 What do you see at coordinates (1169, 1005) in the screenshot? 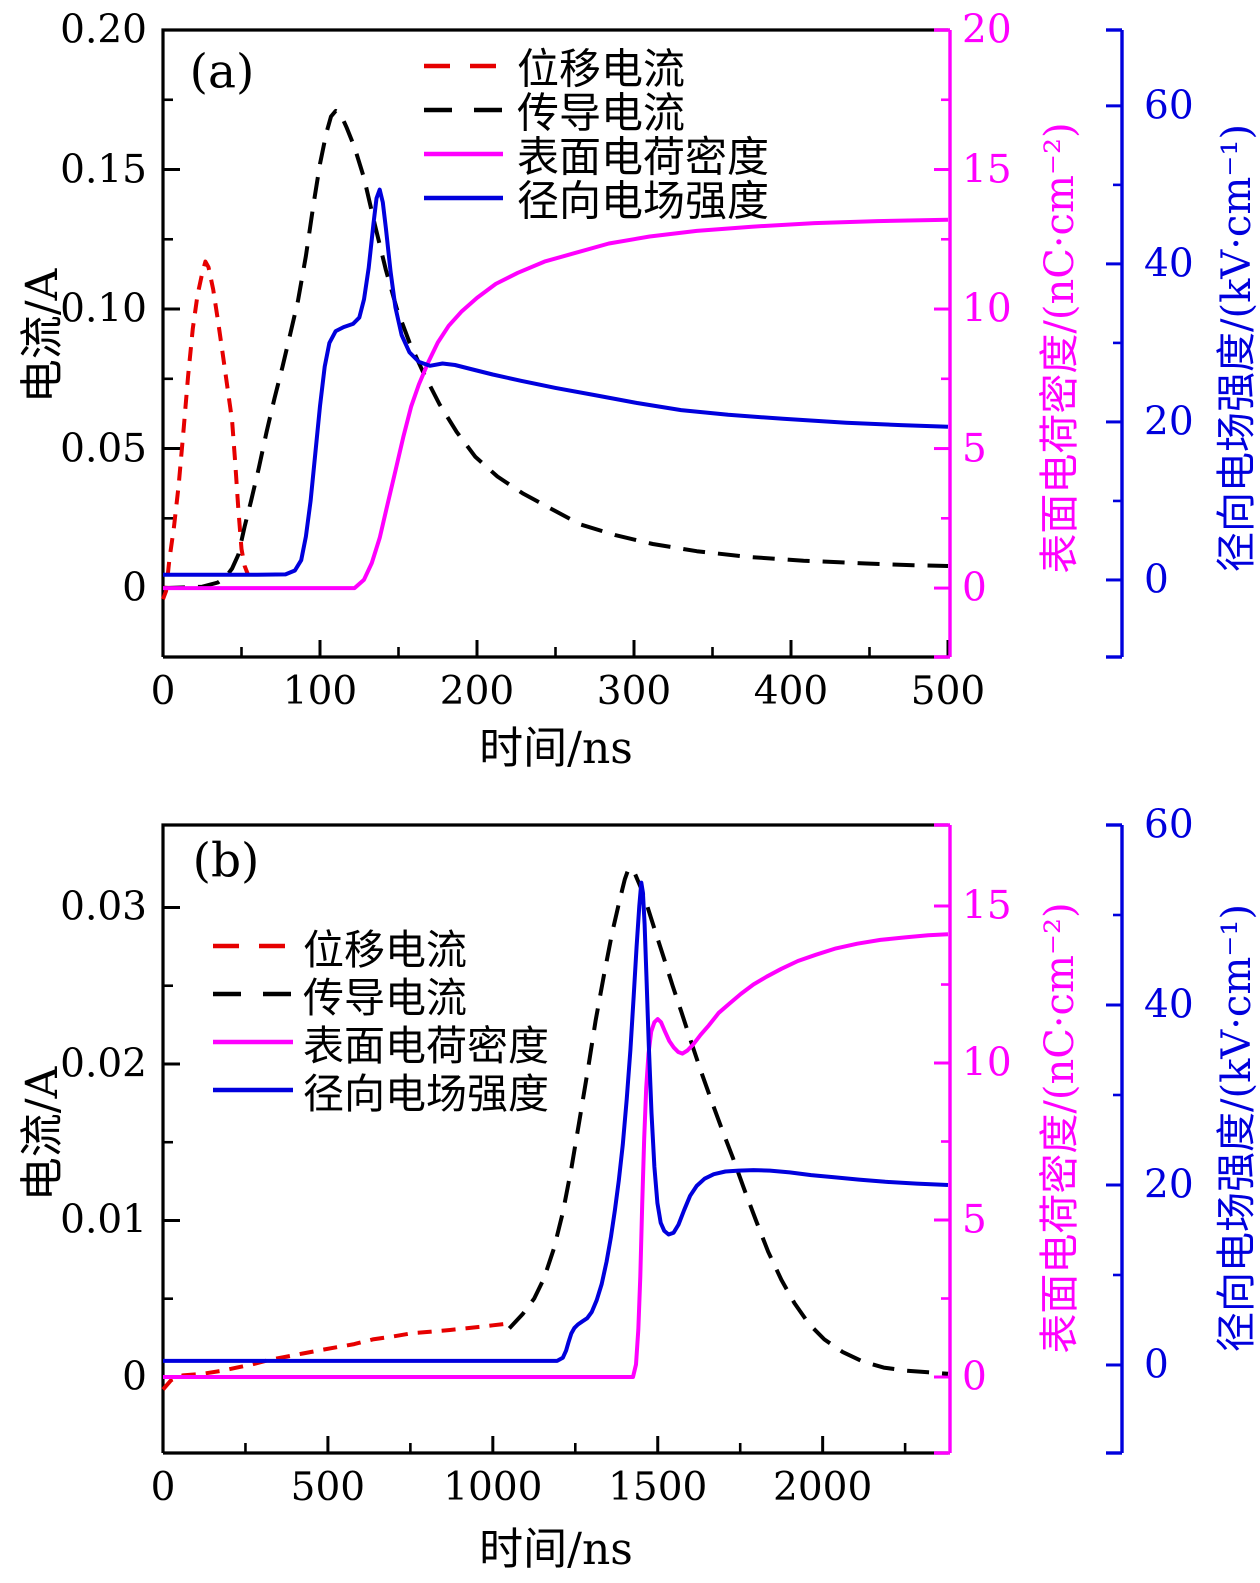
I see `p1-yfield-tick-label: 40` at bounding box center [1169, 1005].